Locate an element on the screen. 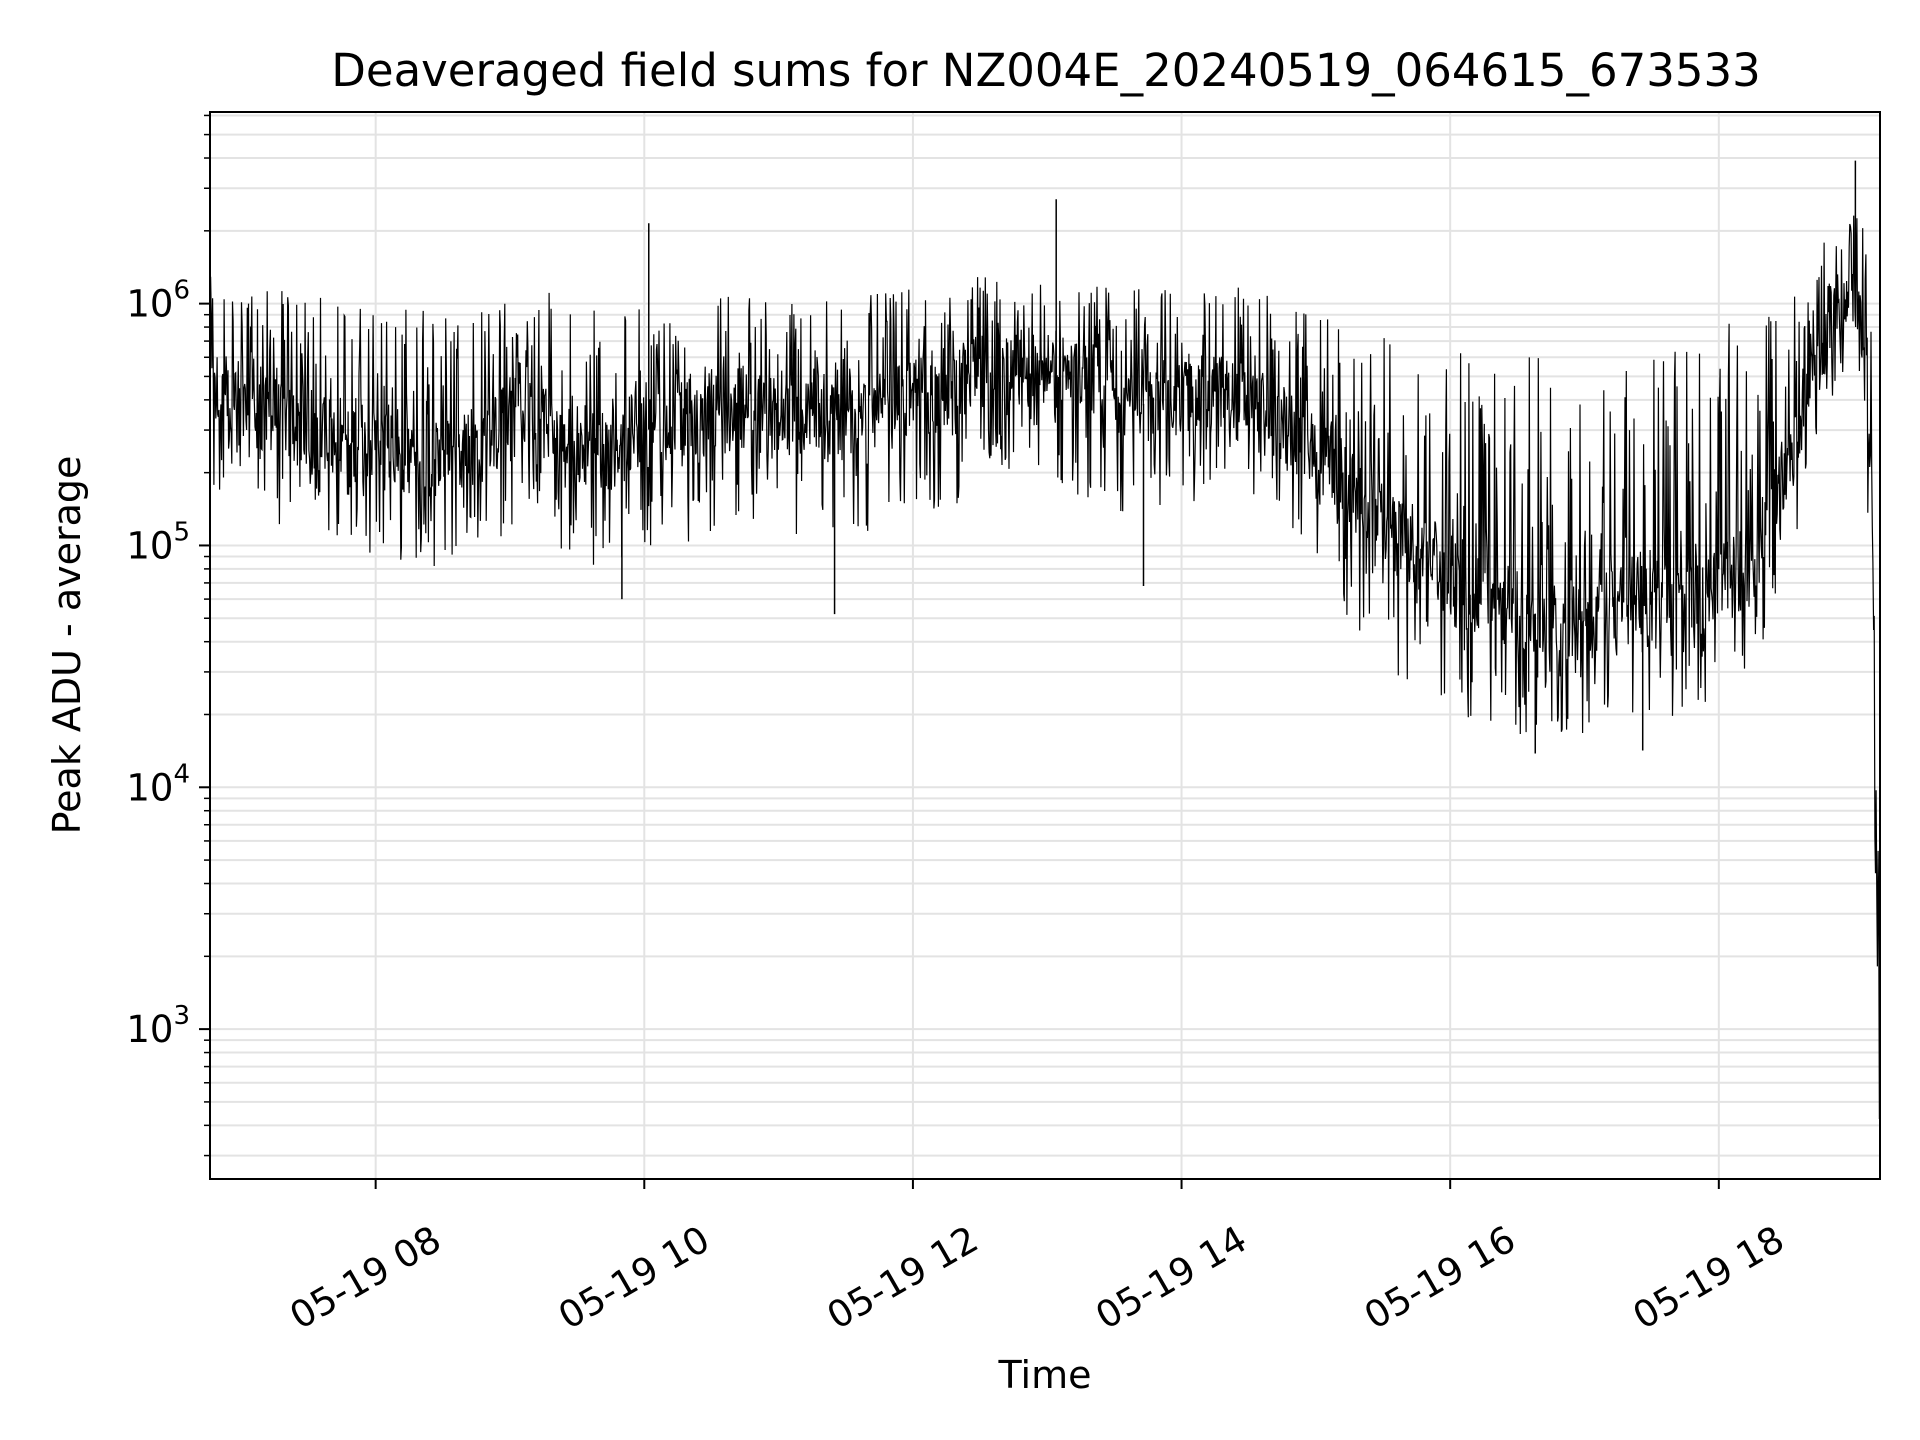 This screenshot has height=1440, width=1920. y-axis: 10³ 10⁴ 10⁵ 10⁶ is located at coordinates (168, 635).